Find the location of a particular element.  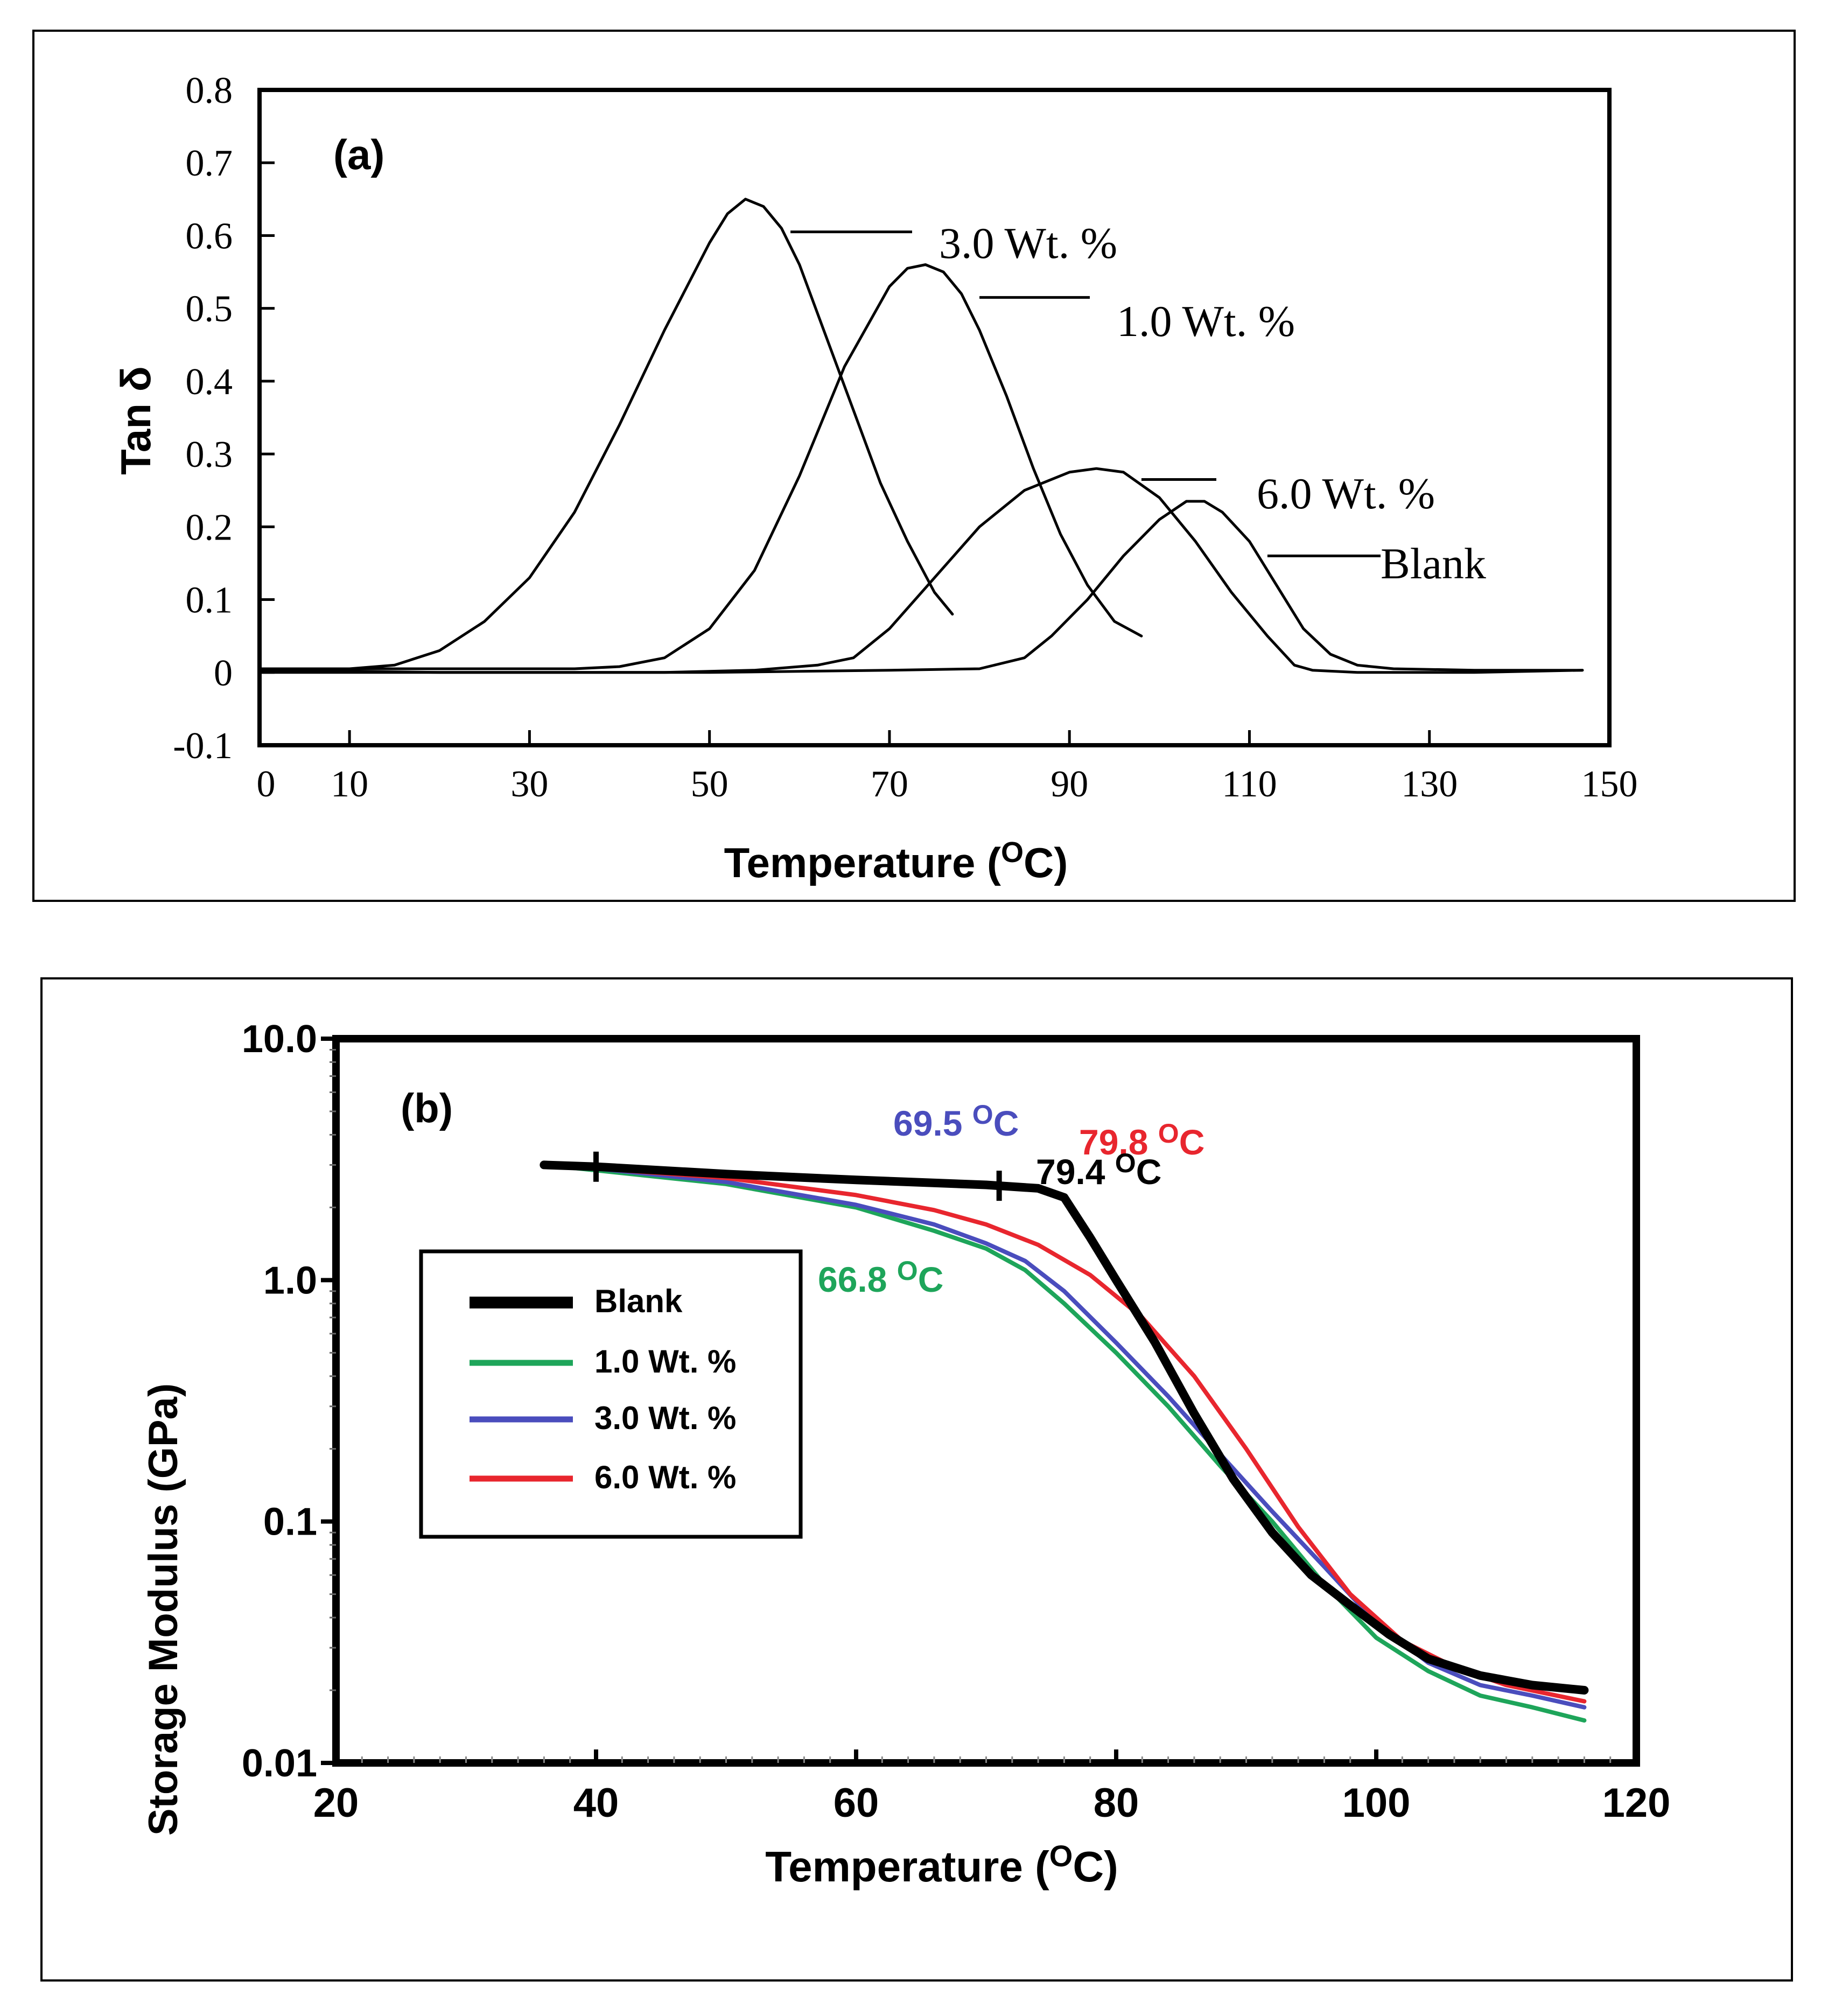

series-annotation: 6.0 Wt. % is located at coordinates (1346, 493).